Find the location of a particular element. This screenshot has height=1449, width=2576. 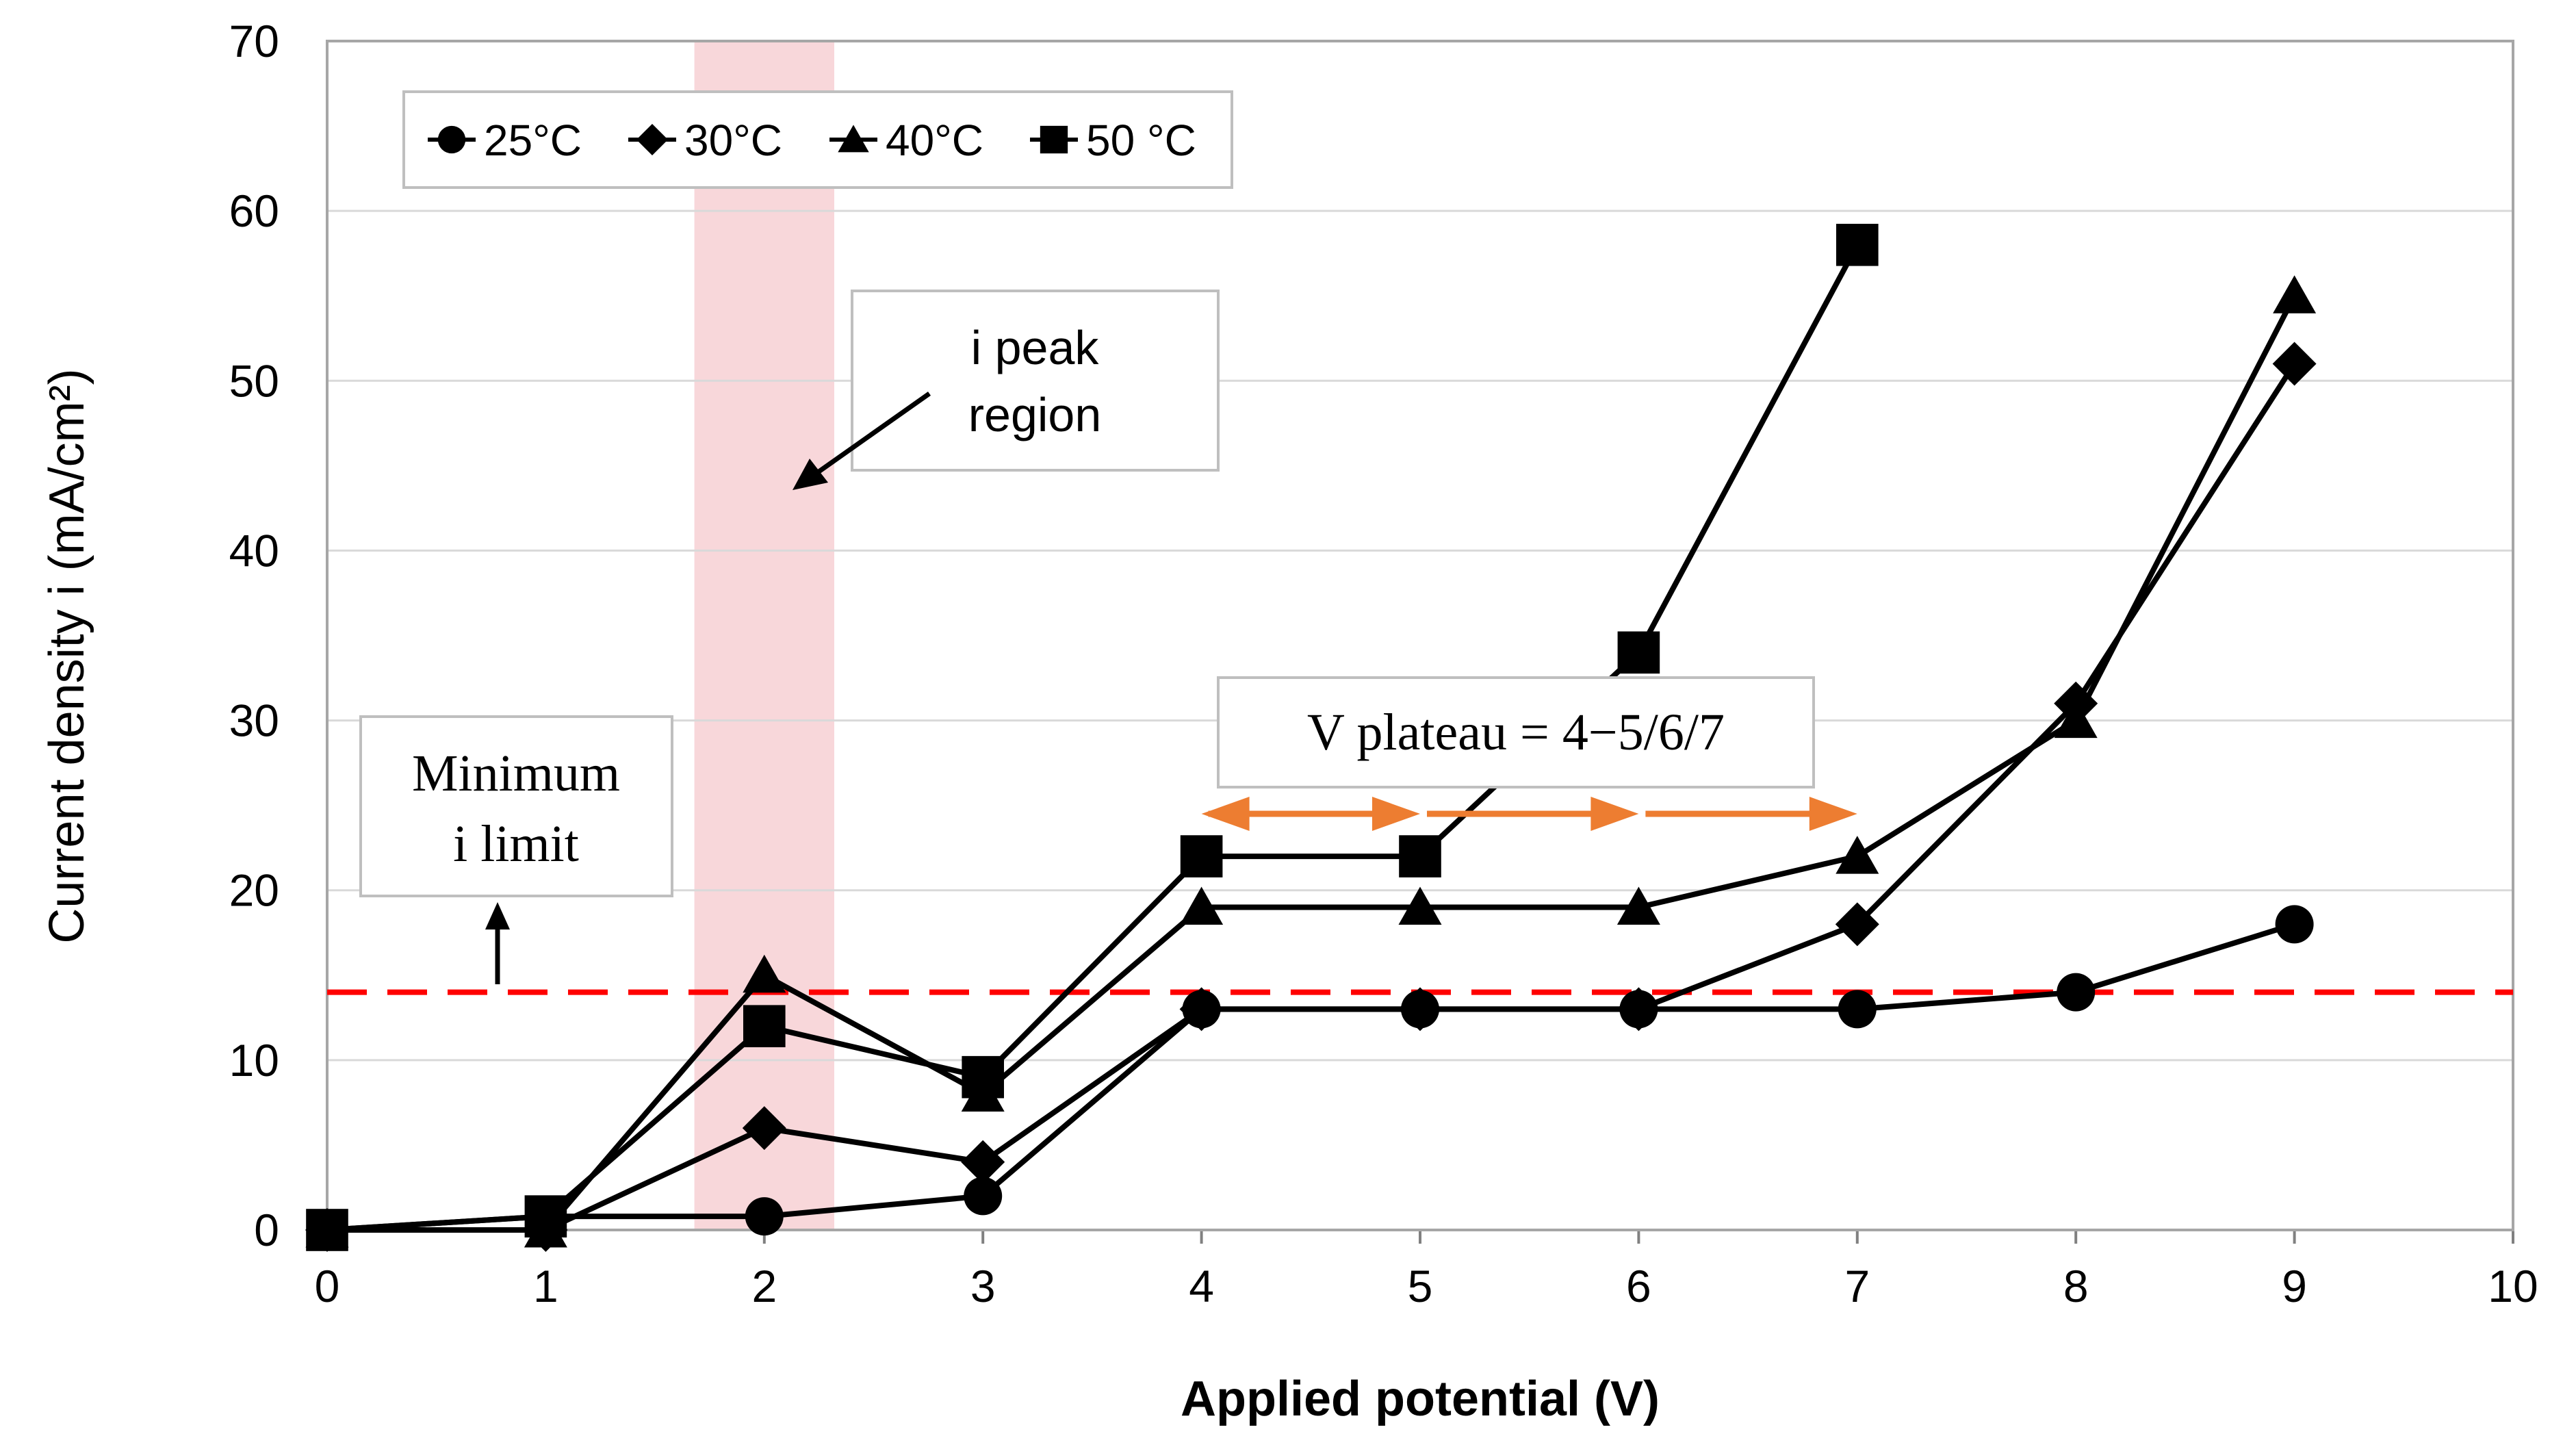

minimum-limit-label-line2: i limit is located at coordinates (516, 844).